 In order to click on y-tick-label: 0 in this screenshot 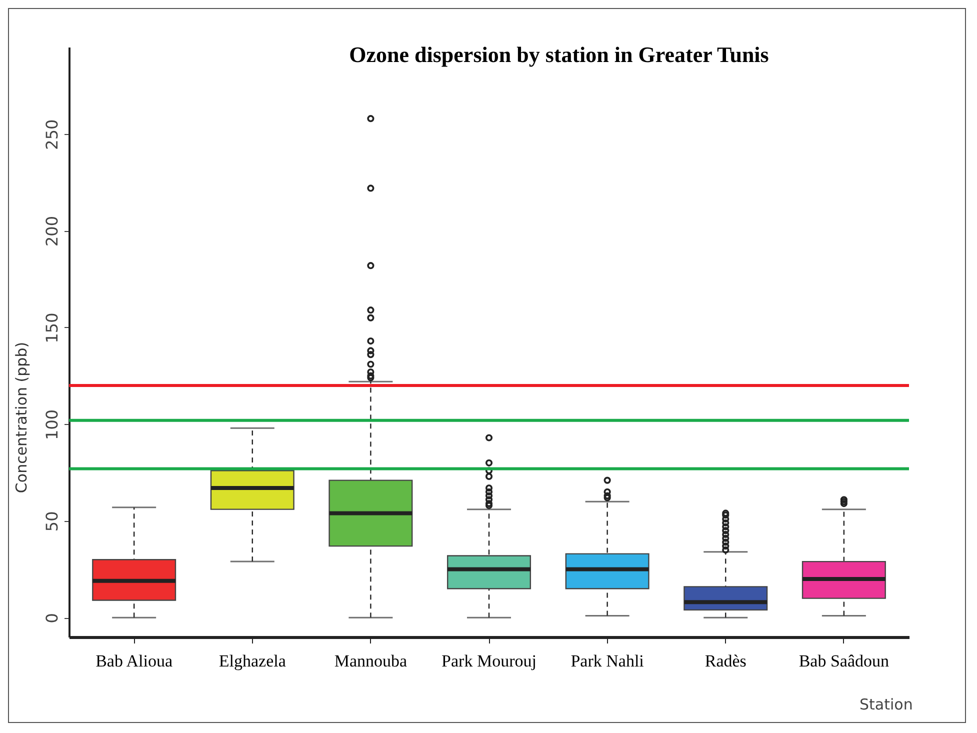, I will do `click(52, 618)`.